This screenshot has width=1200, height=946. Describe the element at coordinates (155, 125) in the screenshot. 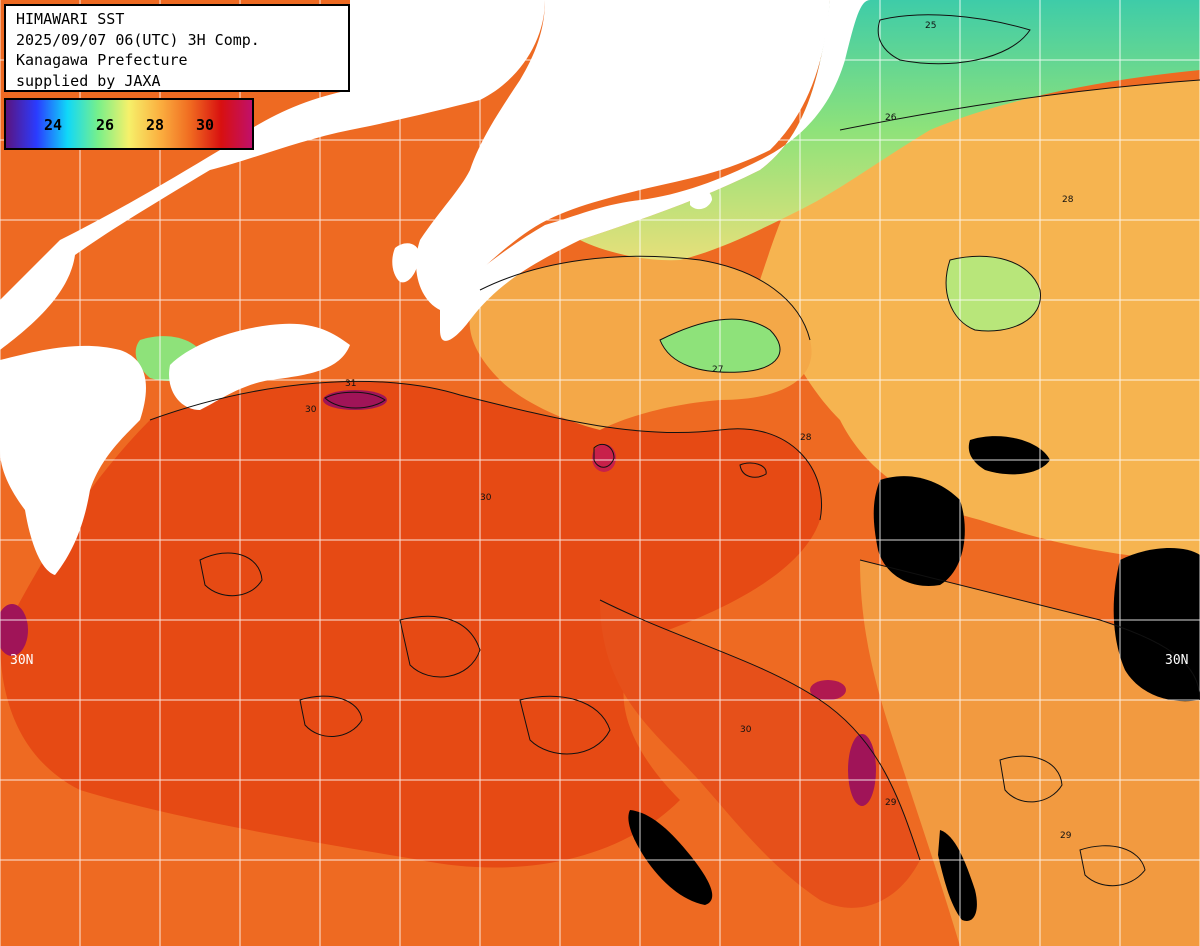

I see `legend-tick: 28` at that location.